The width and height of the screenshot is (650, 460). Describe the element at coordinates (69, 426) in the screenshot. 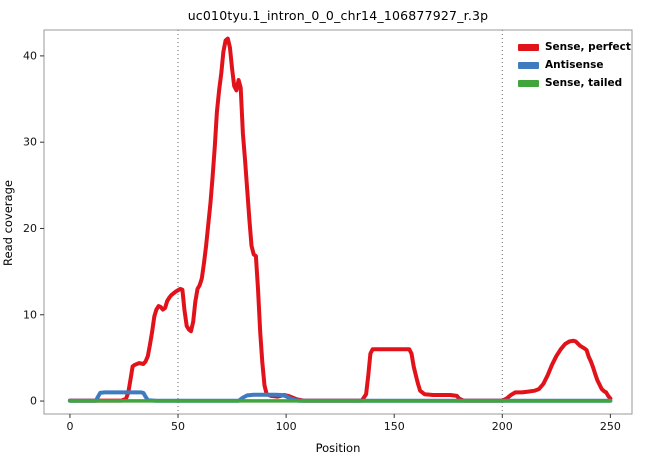

I see `x-tick-label: 0` at that location.